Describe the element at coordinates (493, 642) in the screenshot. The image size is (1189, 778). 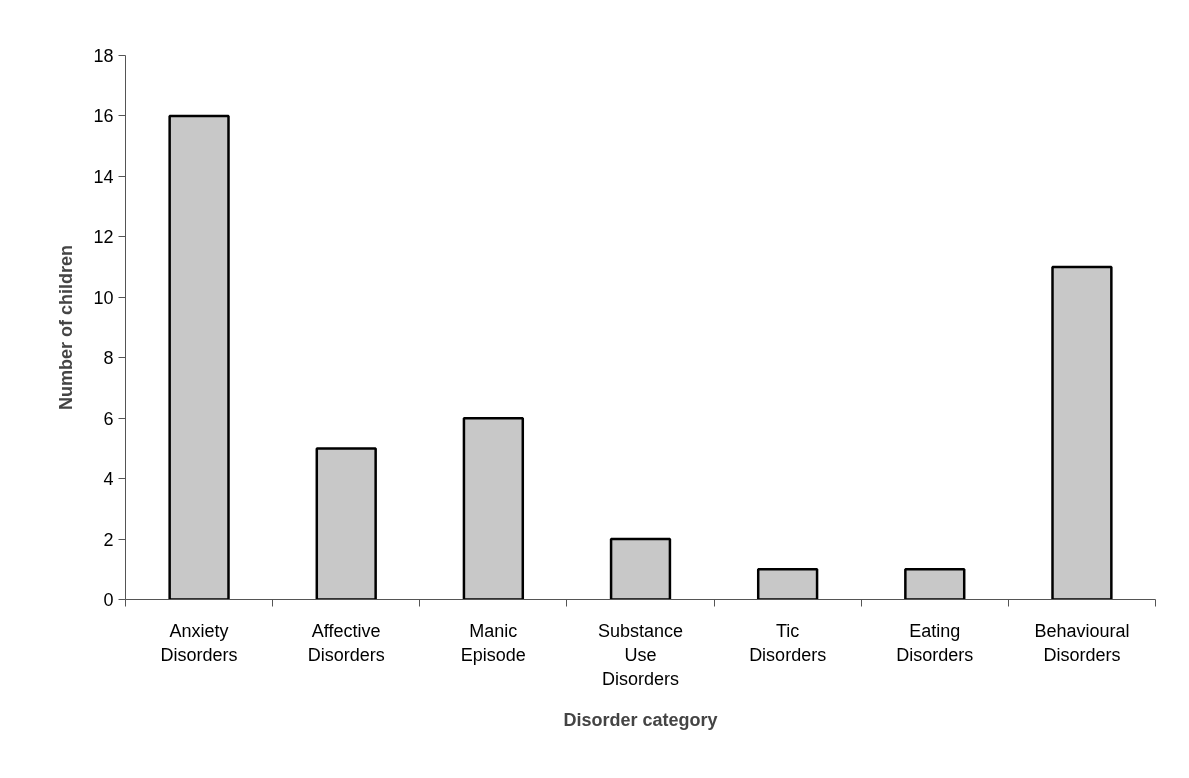
I see `x-tick-label: Manic Episode` at that location.